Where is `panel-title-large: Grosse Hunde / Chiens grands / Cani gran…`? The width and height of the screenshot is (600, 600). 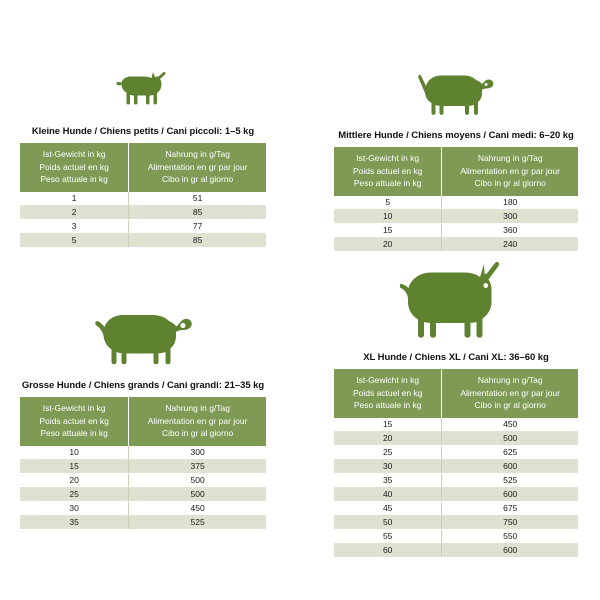 panel-title-large: Grosse Hunde / Chiens grands / Cani gran… is located at coordinates (143, 385).